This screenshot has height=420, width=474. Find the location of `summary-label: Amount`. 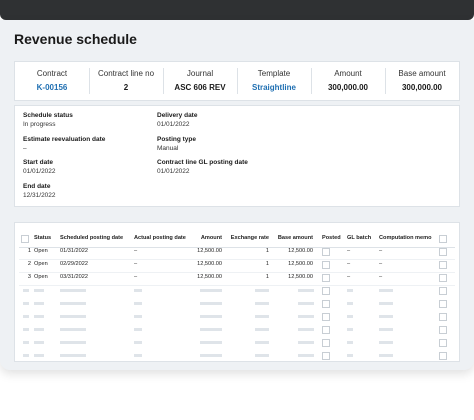

summary-label: Amount is located at coordinates (348, 73).